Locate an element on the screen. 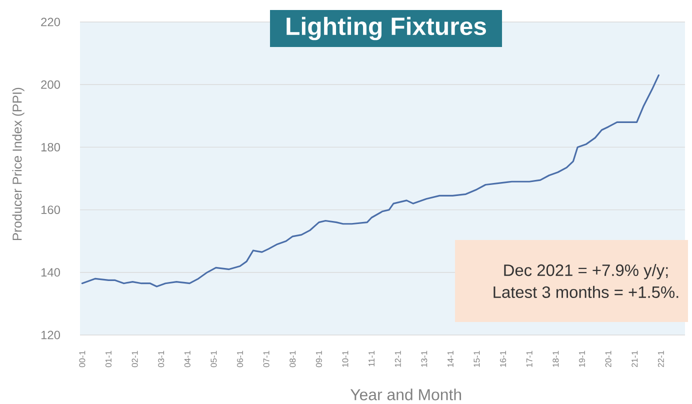 The height and width of the screenshot is (404, 692). y-tick-label: 120 is located at coordinates (50, 335).